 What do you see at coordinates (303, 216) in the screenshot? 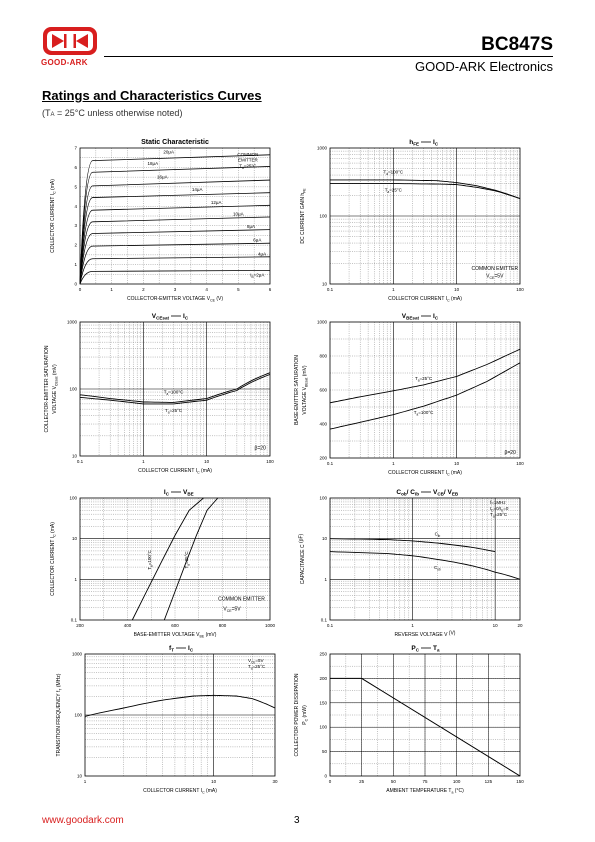
I see `y-axis-label: DC CURRENT GAIN hFE` at bounding box center [303, 216].